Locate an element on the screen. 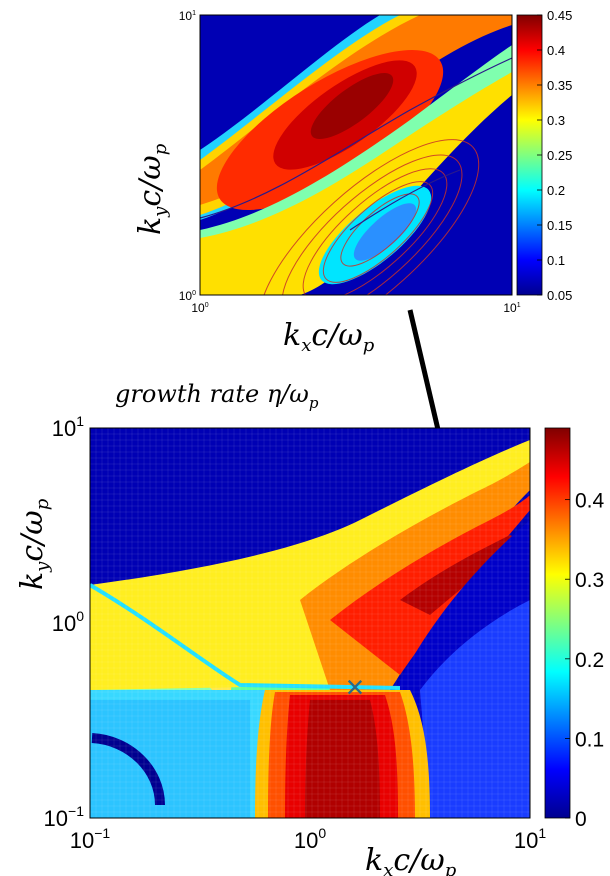 This screenshot has width=610, height=876. inset-x-tick-label: 10⁰ is located at coordinates (199, 308).